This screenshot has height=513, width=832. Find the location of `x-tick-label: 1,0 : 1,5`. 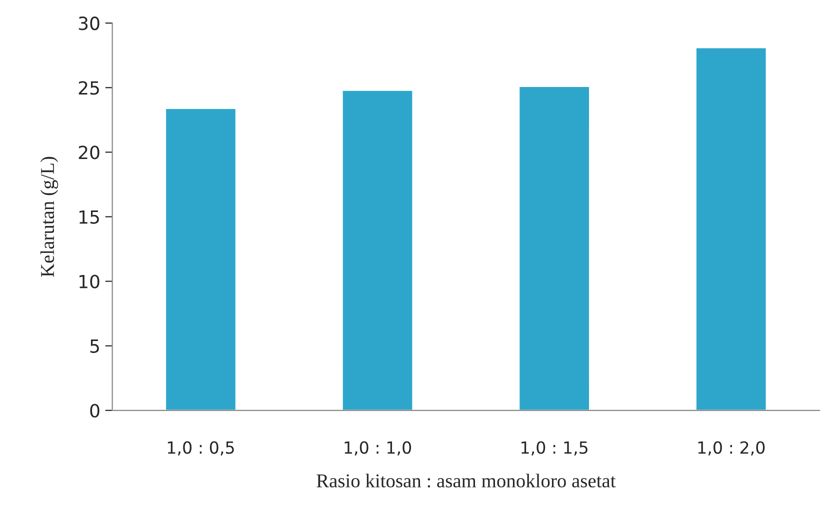

x-tick-label: 1,0 : 1,5 is located at coordinates (555, 448).